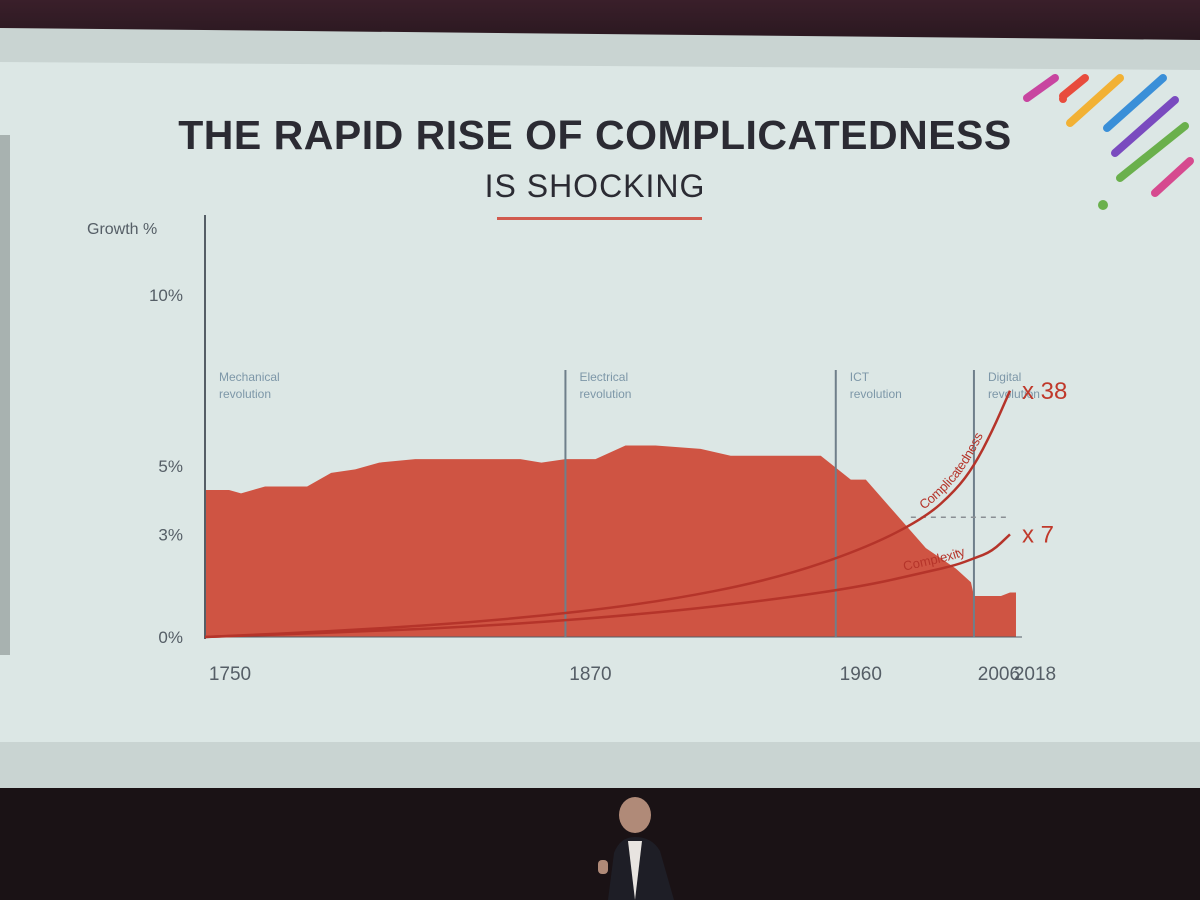 This screenshot has height=900, width=1200. What do you see at coordinates (1095, 100) in the screenshot?
I see `logo-stripe-yellow` at bounding box center [1095, 100].